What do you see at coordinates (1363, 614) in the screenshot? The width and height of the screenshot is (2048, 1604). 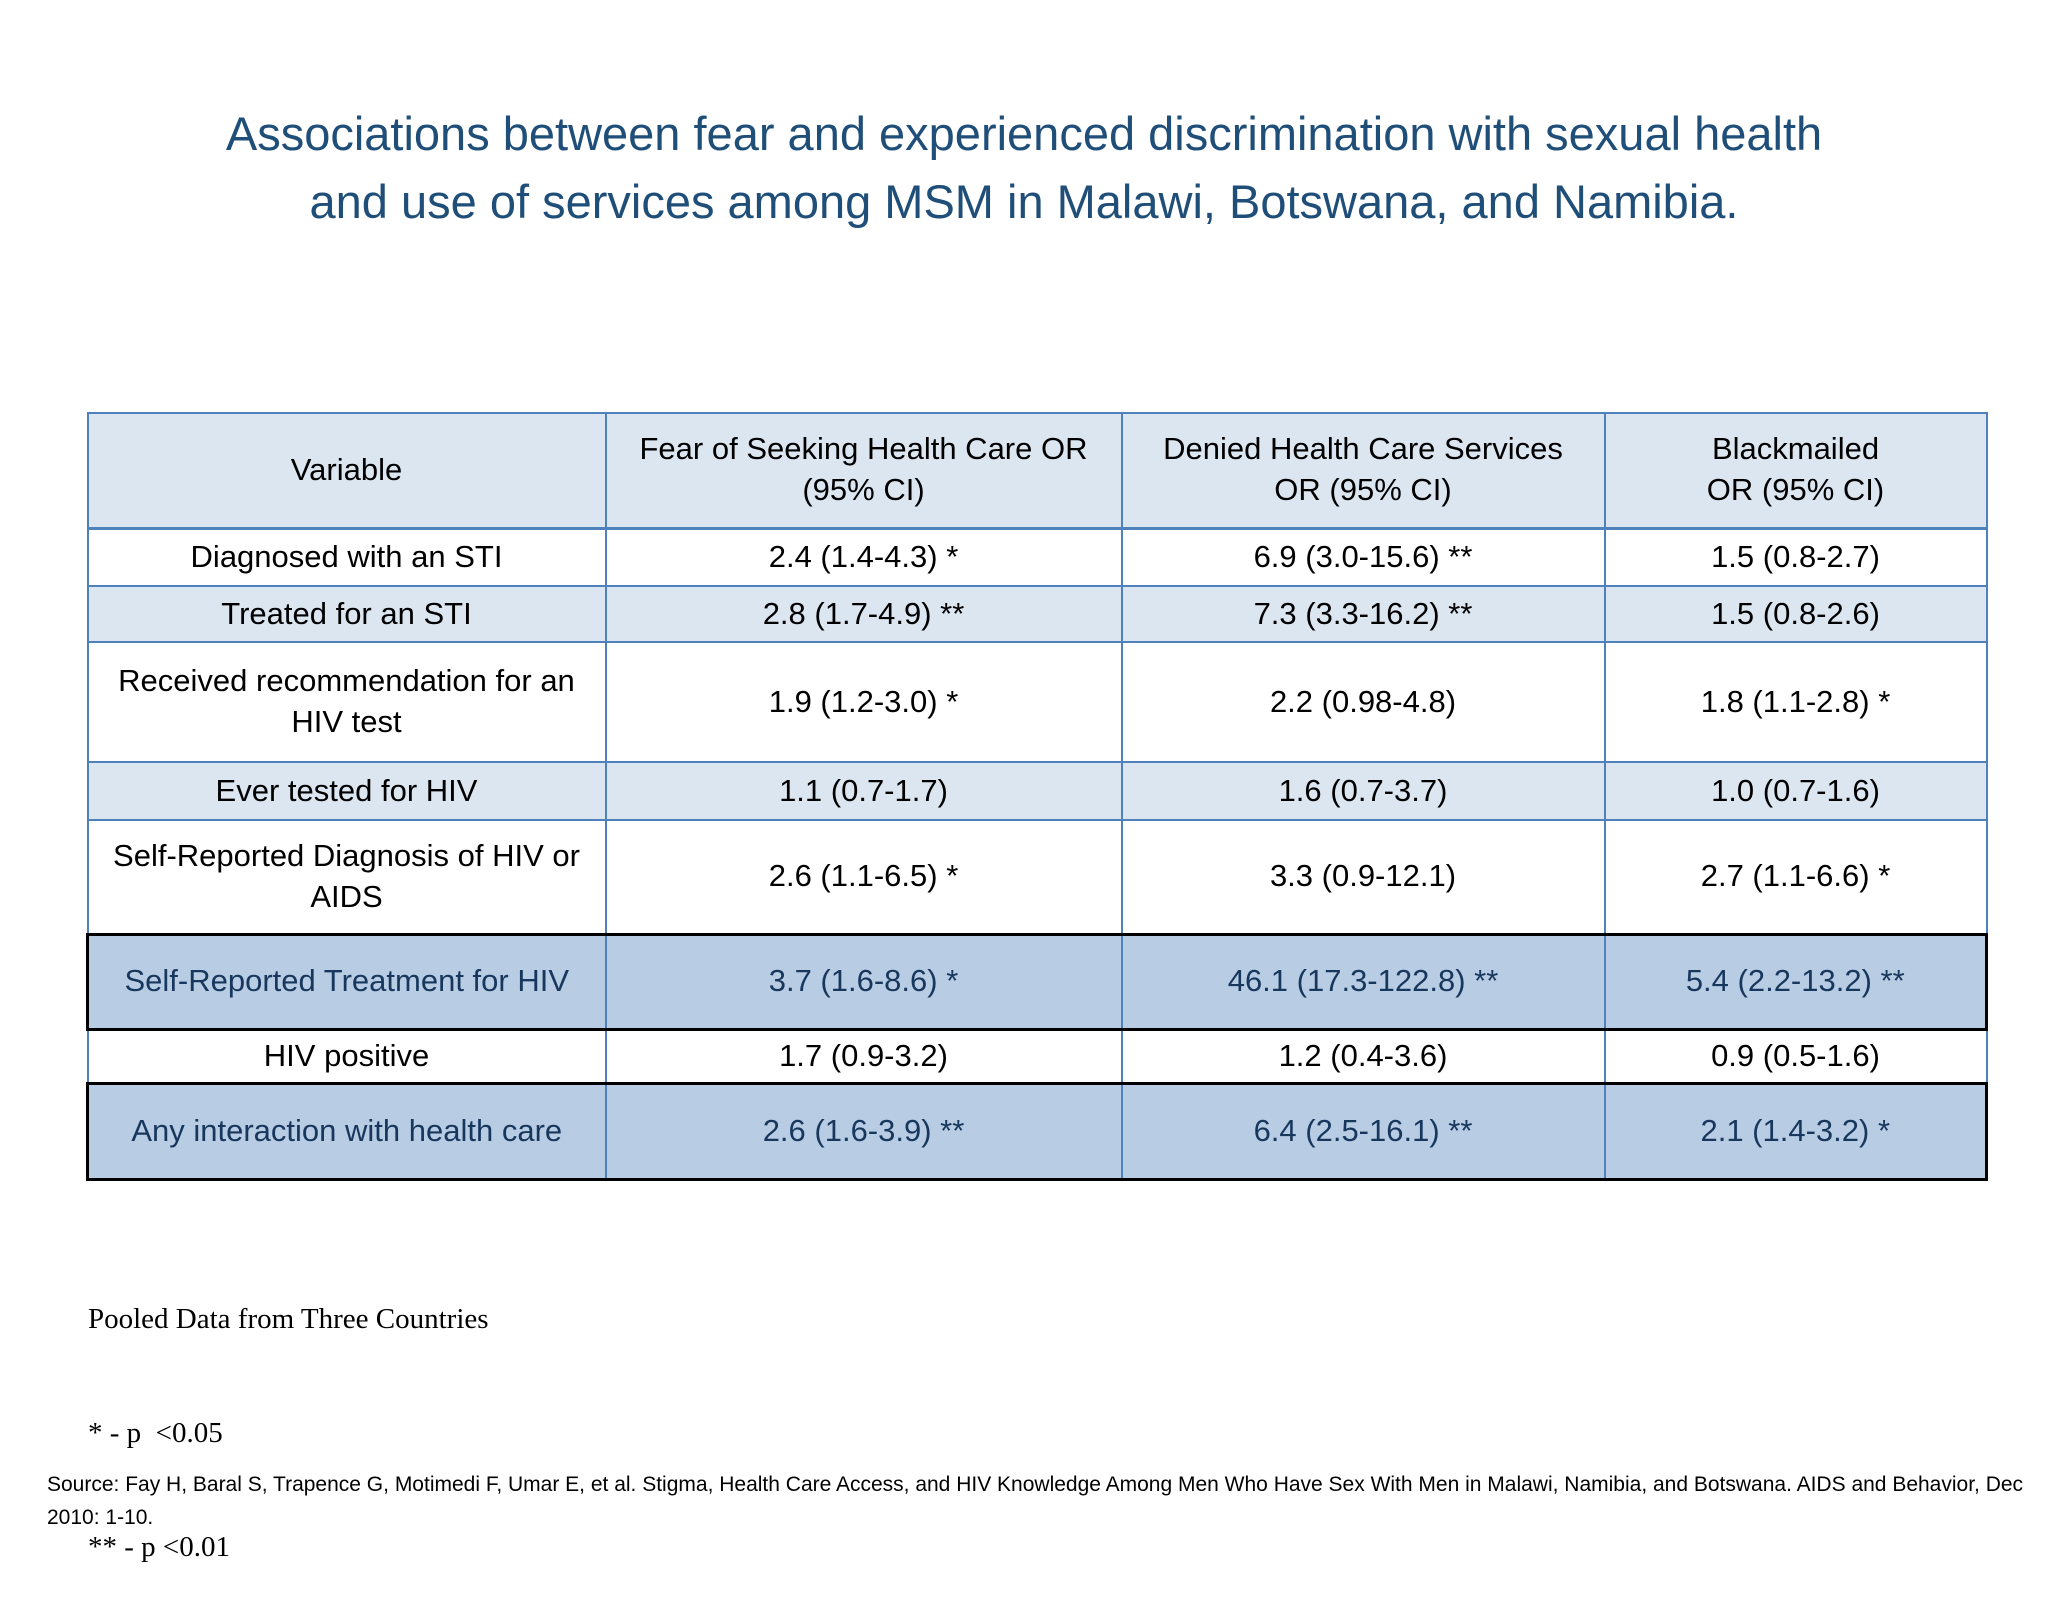 I see `cell-denied-or: 7.3 (3.3-16.2) **` at bounding box center [1363, 614].